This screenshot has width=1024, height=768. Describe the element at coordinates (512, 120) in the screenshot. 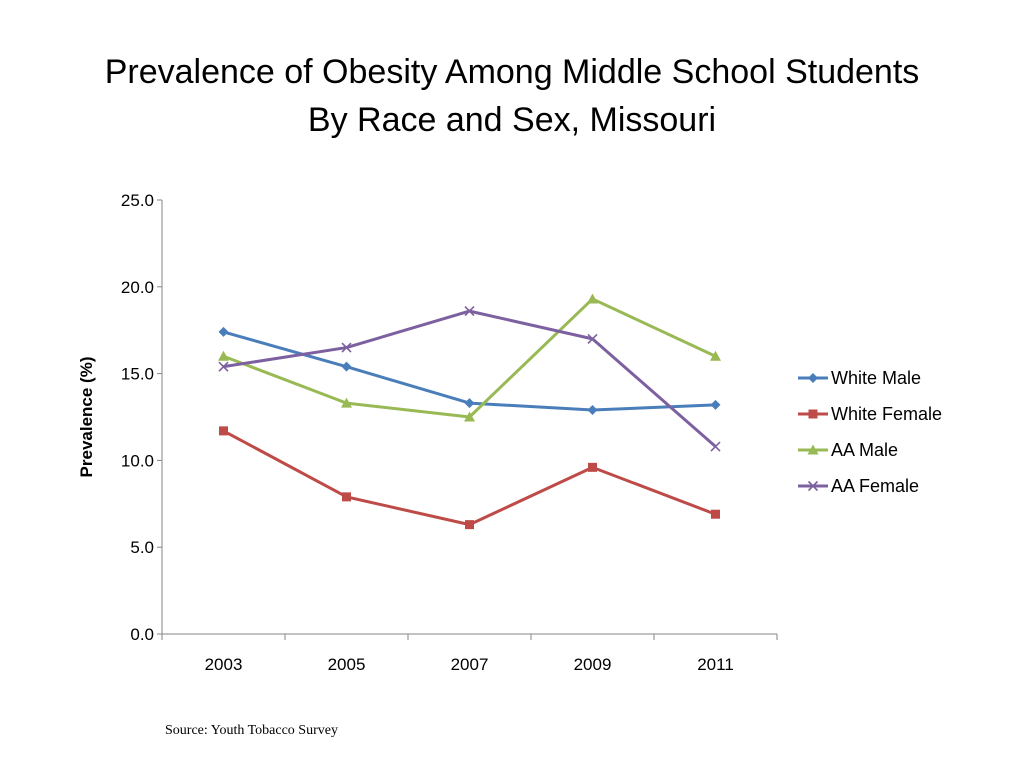

I see `chart-title-line-2: By Race and Sex, Missouri` at that location.